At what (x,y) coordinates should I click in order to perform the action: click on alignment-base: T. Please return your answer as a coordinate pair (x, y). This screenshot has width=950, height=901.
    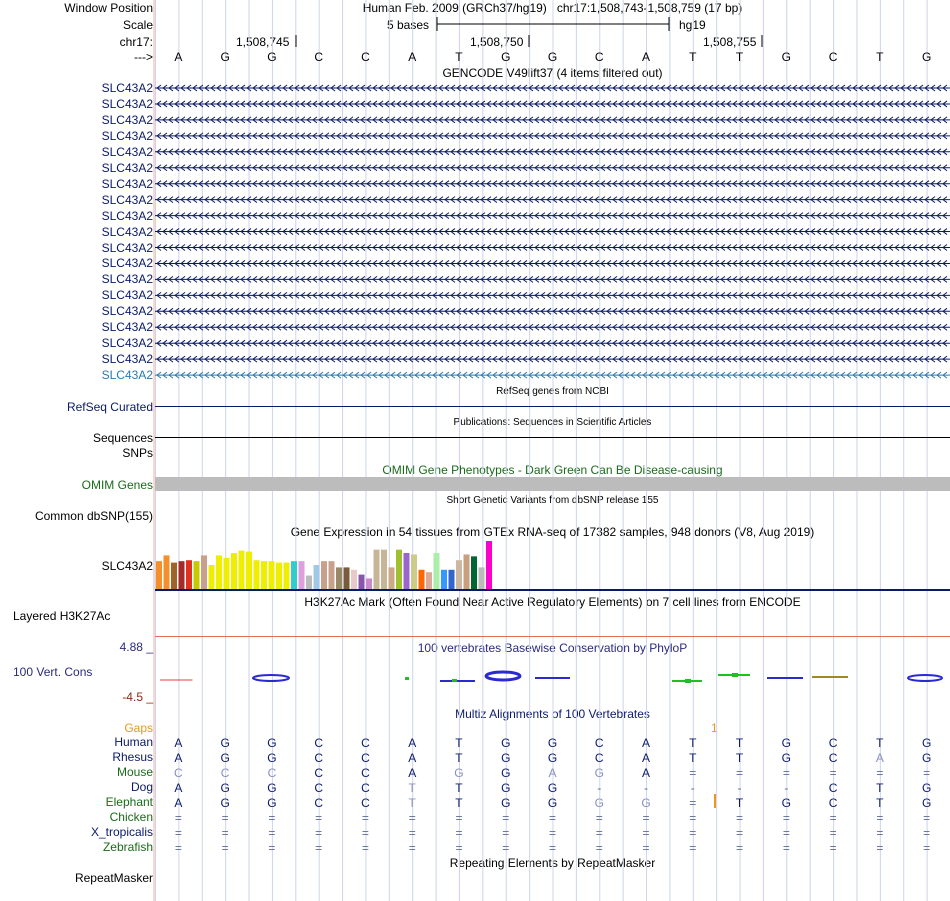
    Looking at the image, I should click on (693, 758).